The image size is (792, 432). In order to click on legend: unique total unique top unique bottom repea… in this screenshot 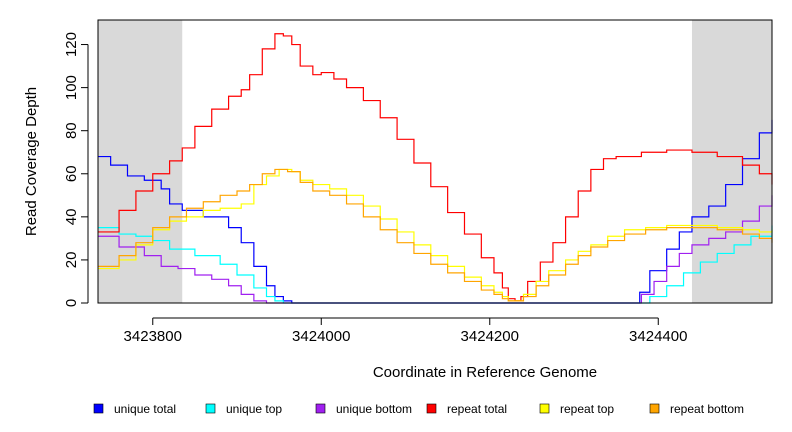, I will do `click(418, 409)`.